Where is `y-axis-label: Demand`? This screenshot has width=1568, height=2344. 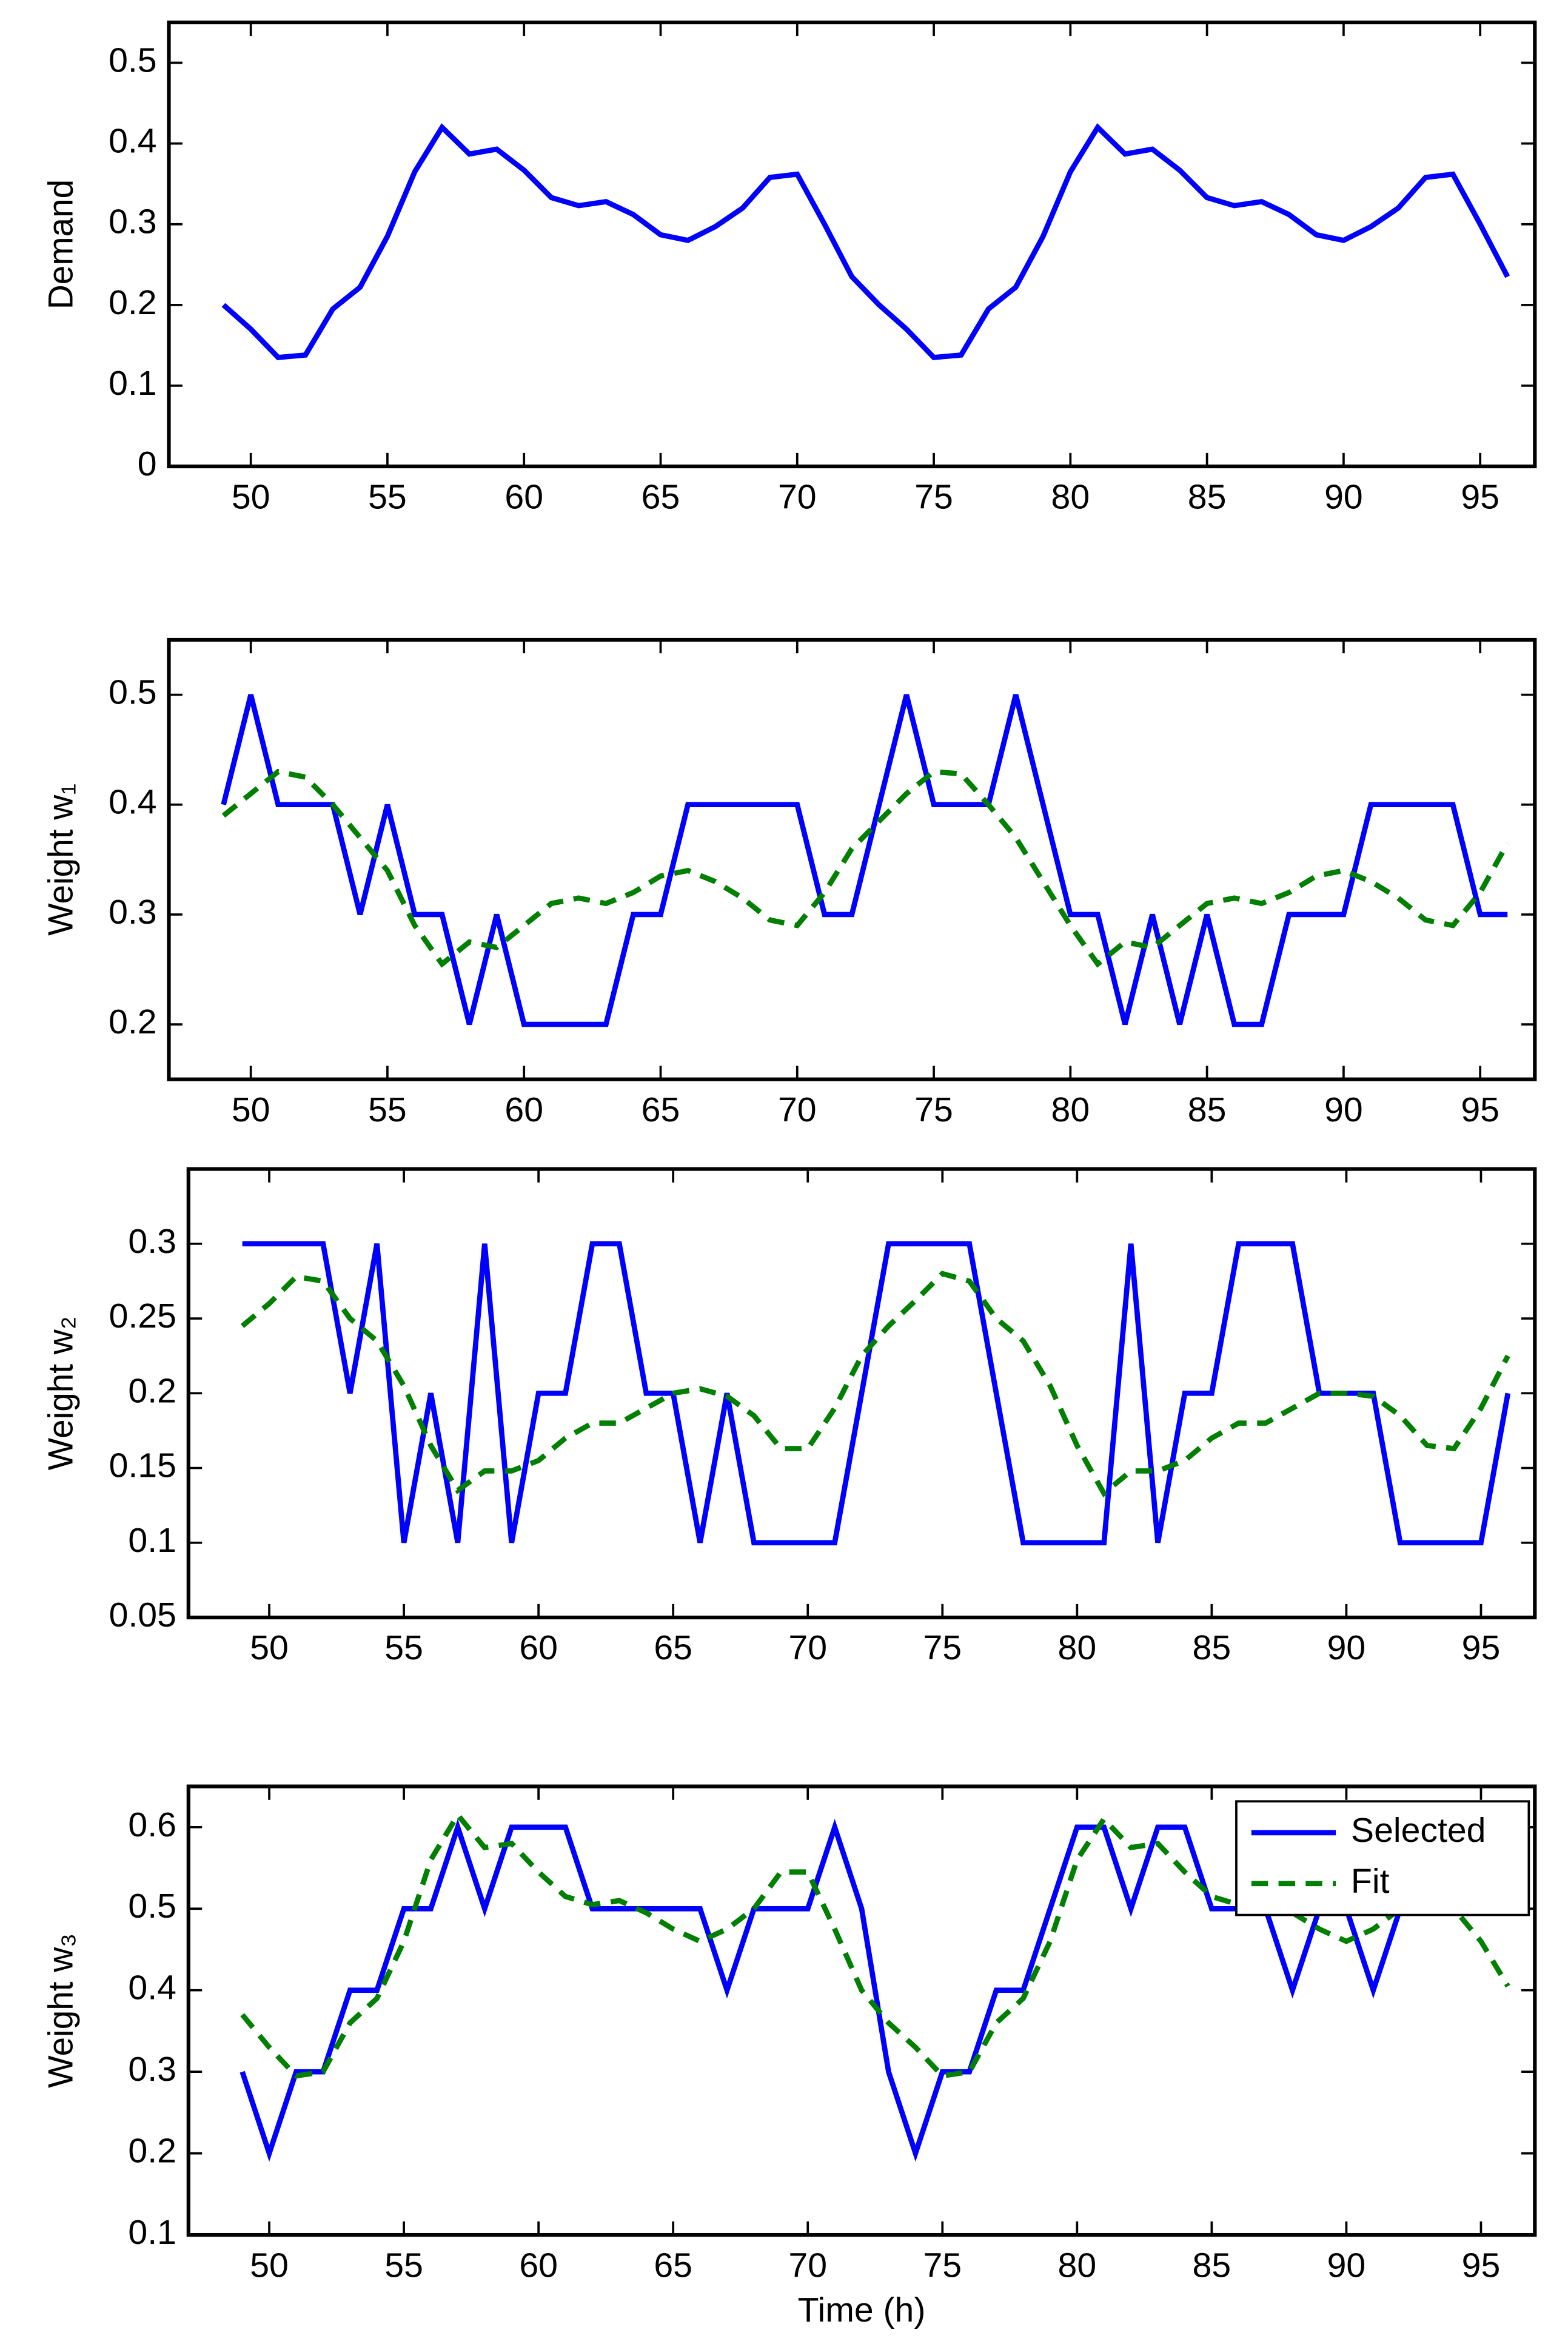
y-axis-label: Demand is located at coordinates (61, 244).